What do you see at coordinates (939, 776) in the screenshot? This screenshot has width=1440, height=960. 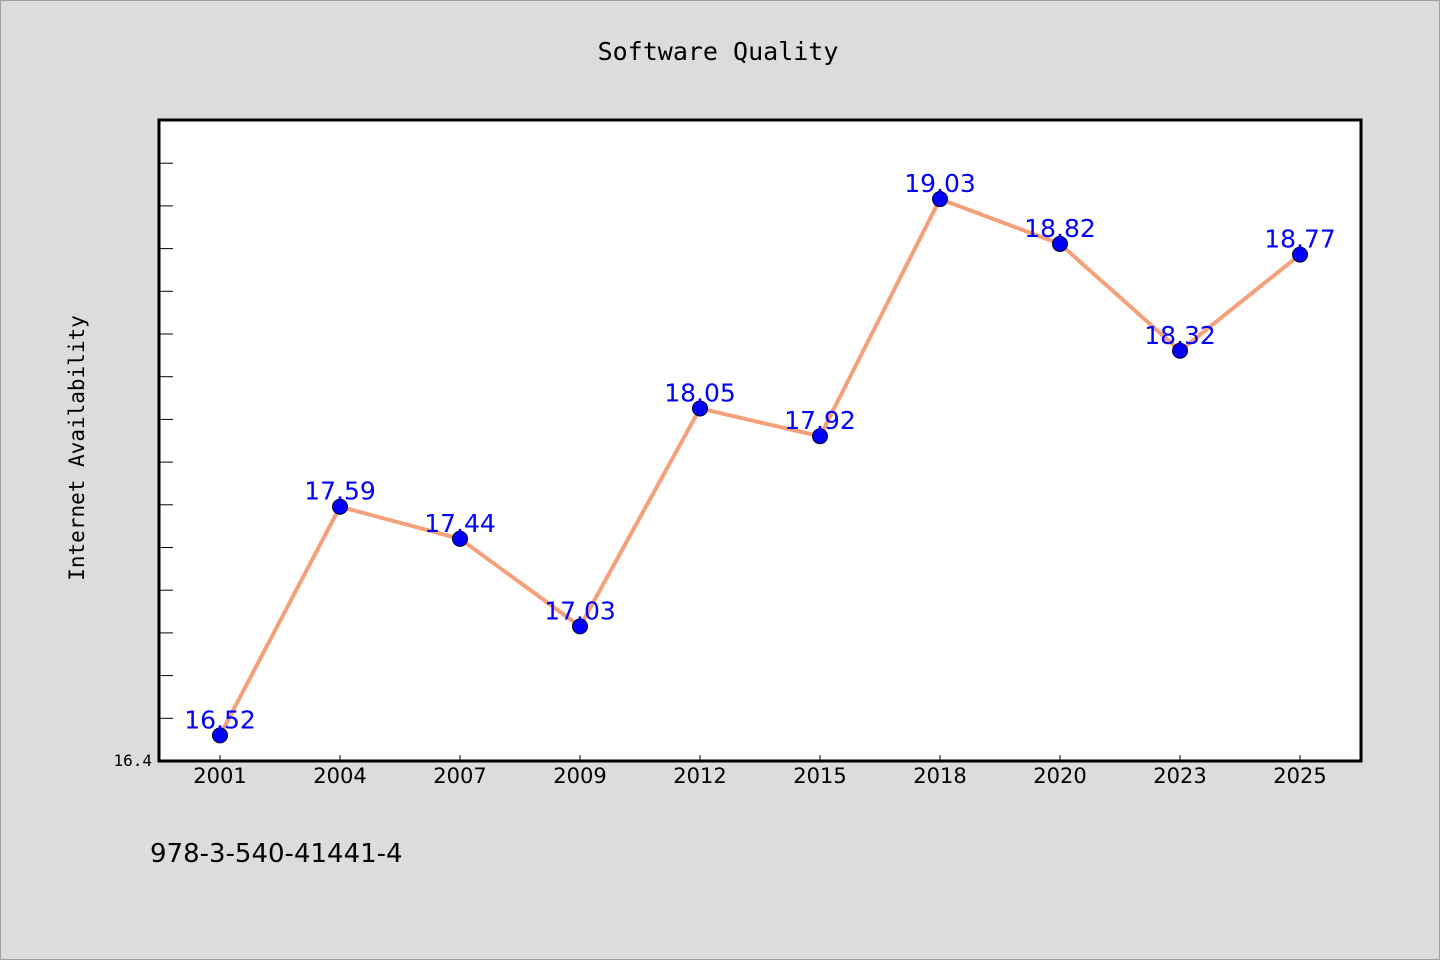 I see `x-tick-label: 2018` at bounding box center [939, 776].